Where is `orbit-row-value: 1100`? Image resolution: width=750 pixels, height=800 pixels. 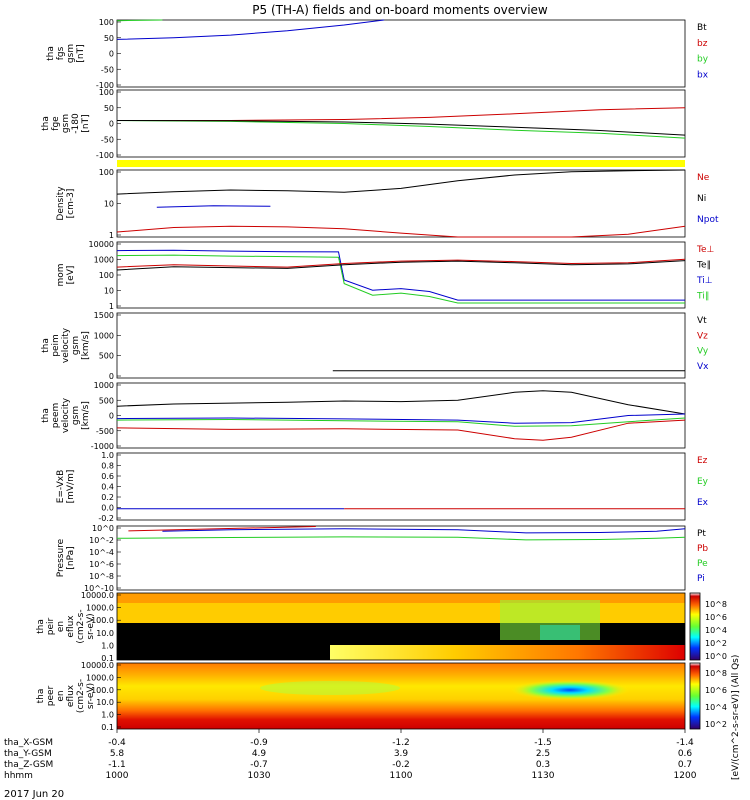
orbit-row-value: 1100 is located at coordinates (401, 776).